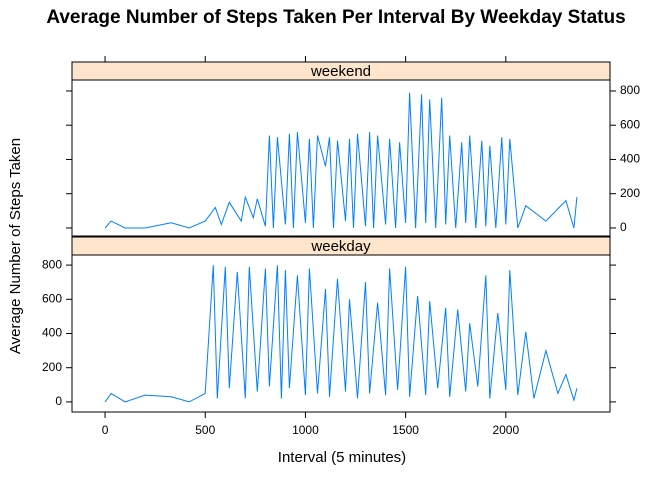  Describe the element at coordinates (205, 430) in the screenshot. I see `x-tick-label: 500` at that location.